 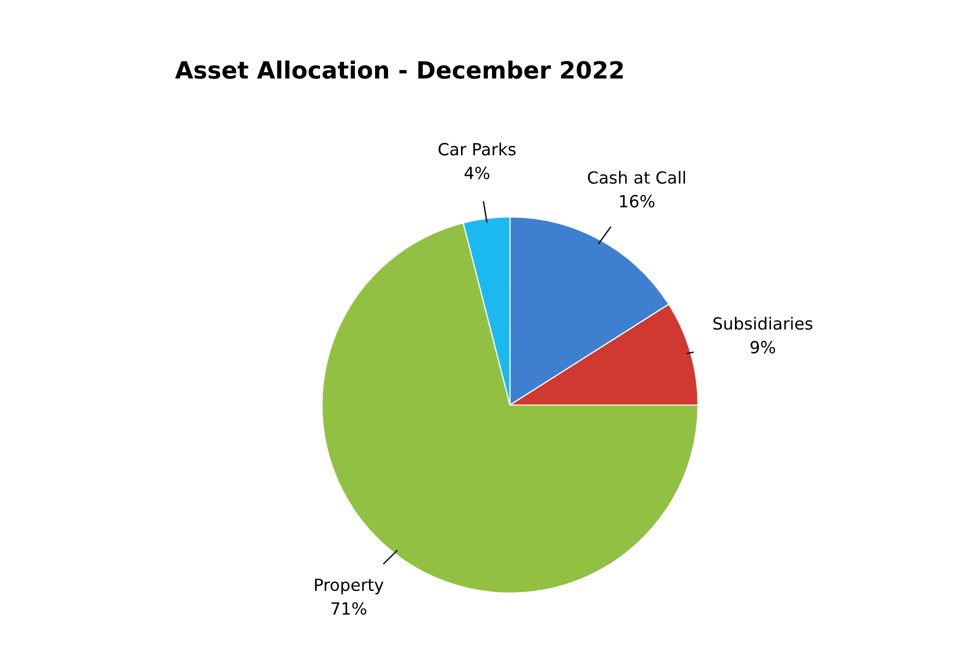 What do you see at coordinates (637, 201) in the screenshot?
I see `data-label: 16%` at bounding box center [637, 201].